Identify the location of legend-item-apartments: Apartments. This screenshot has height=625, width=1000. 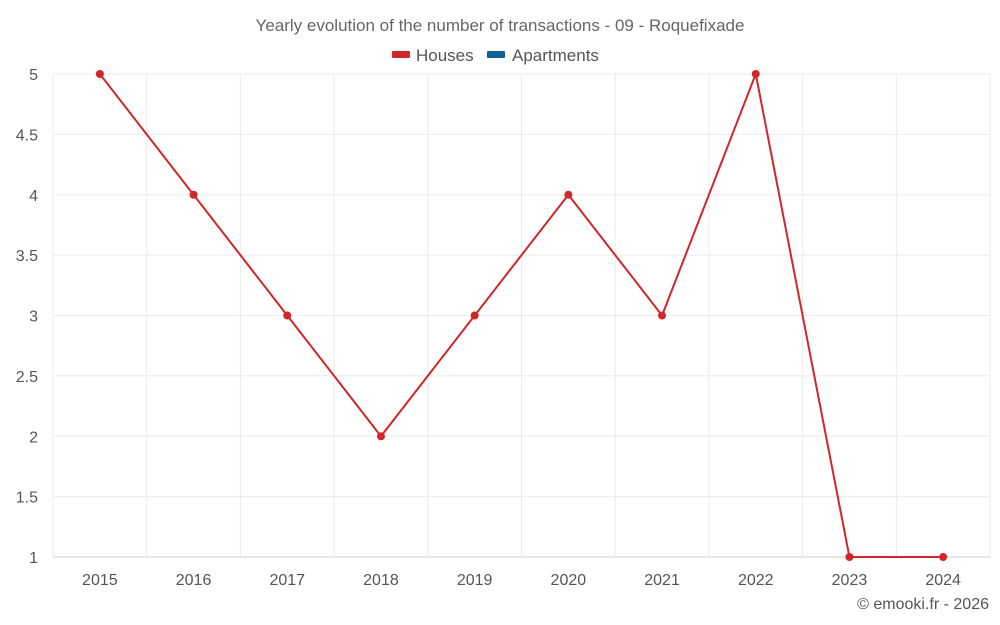
(543, 55).